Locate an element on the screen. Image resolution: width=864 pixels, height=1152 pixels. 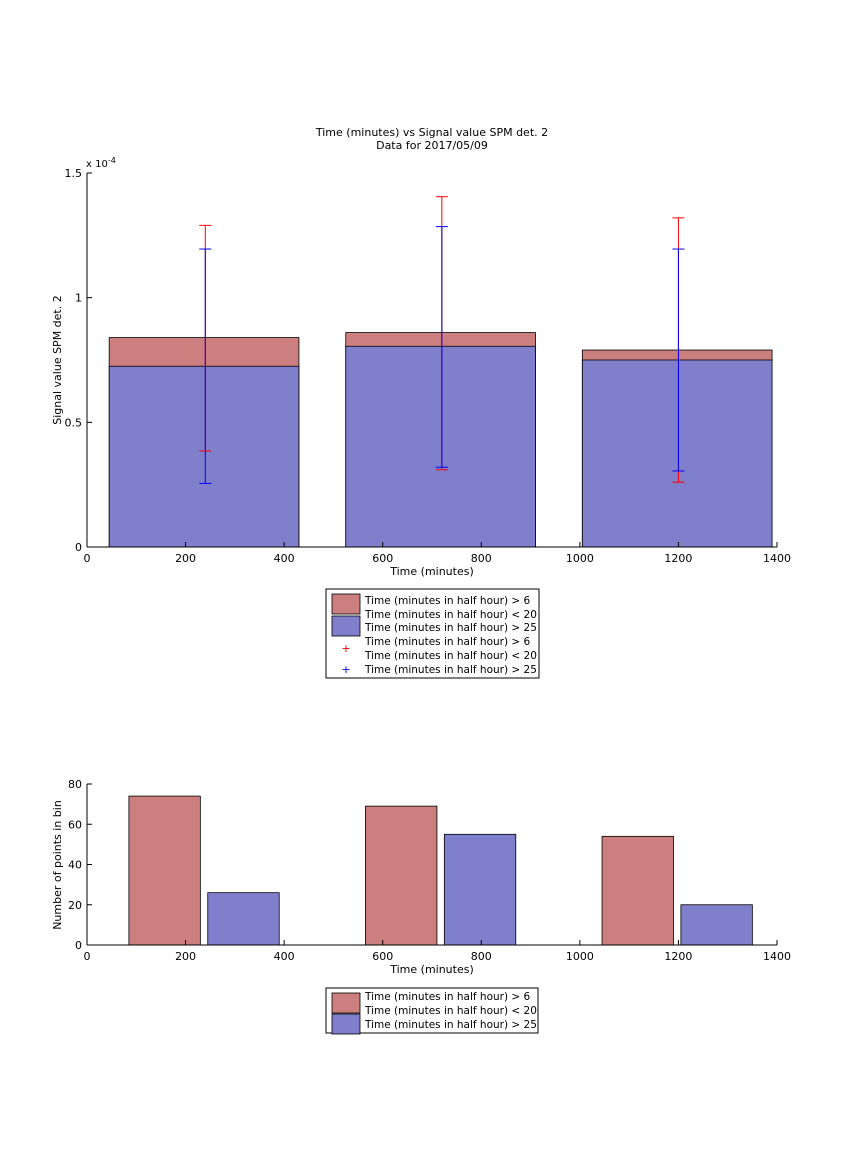
y-exponent-base: x 10 is located at coordinates (97, 164).